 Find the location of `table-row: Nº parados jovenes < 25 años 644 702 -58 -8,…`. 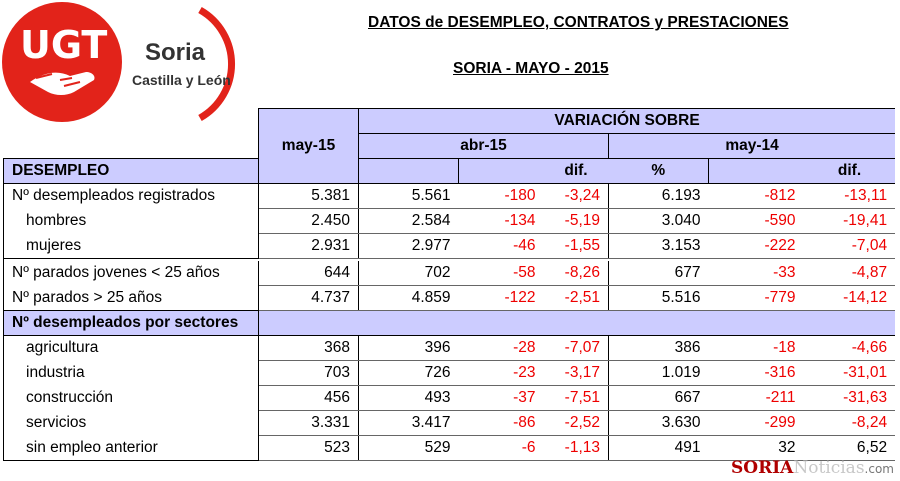

table-row: Nº parados jovenes < 25 años 644 702 -58 -8,… is located at coordinates (449, 273).